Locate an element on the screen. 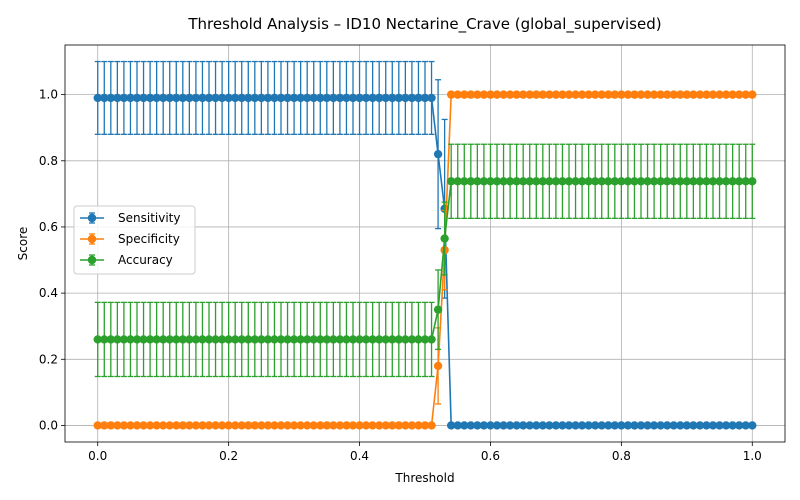 The height and width of the screenshot is (500, 800). x-tick-label: 0.2 is located at coordinates (228, 456).